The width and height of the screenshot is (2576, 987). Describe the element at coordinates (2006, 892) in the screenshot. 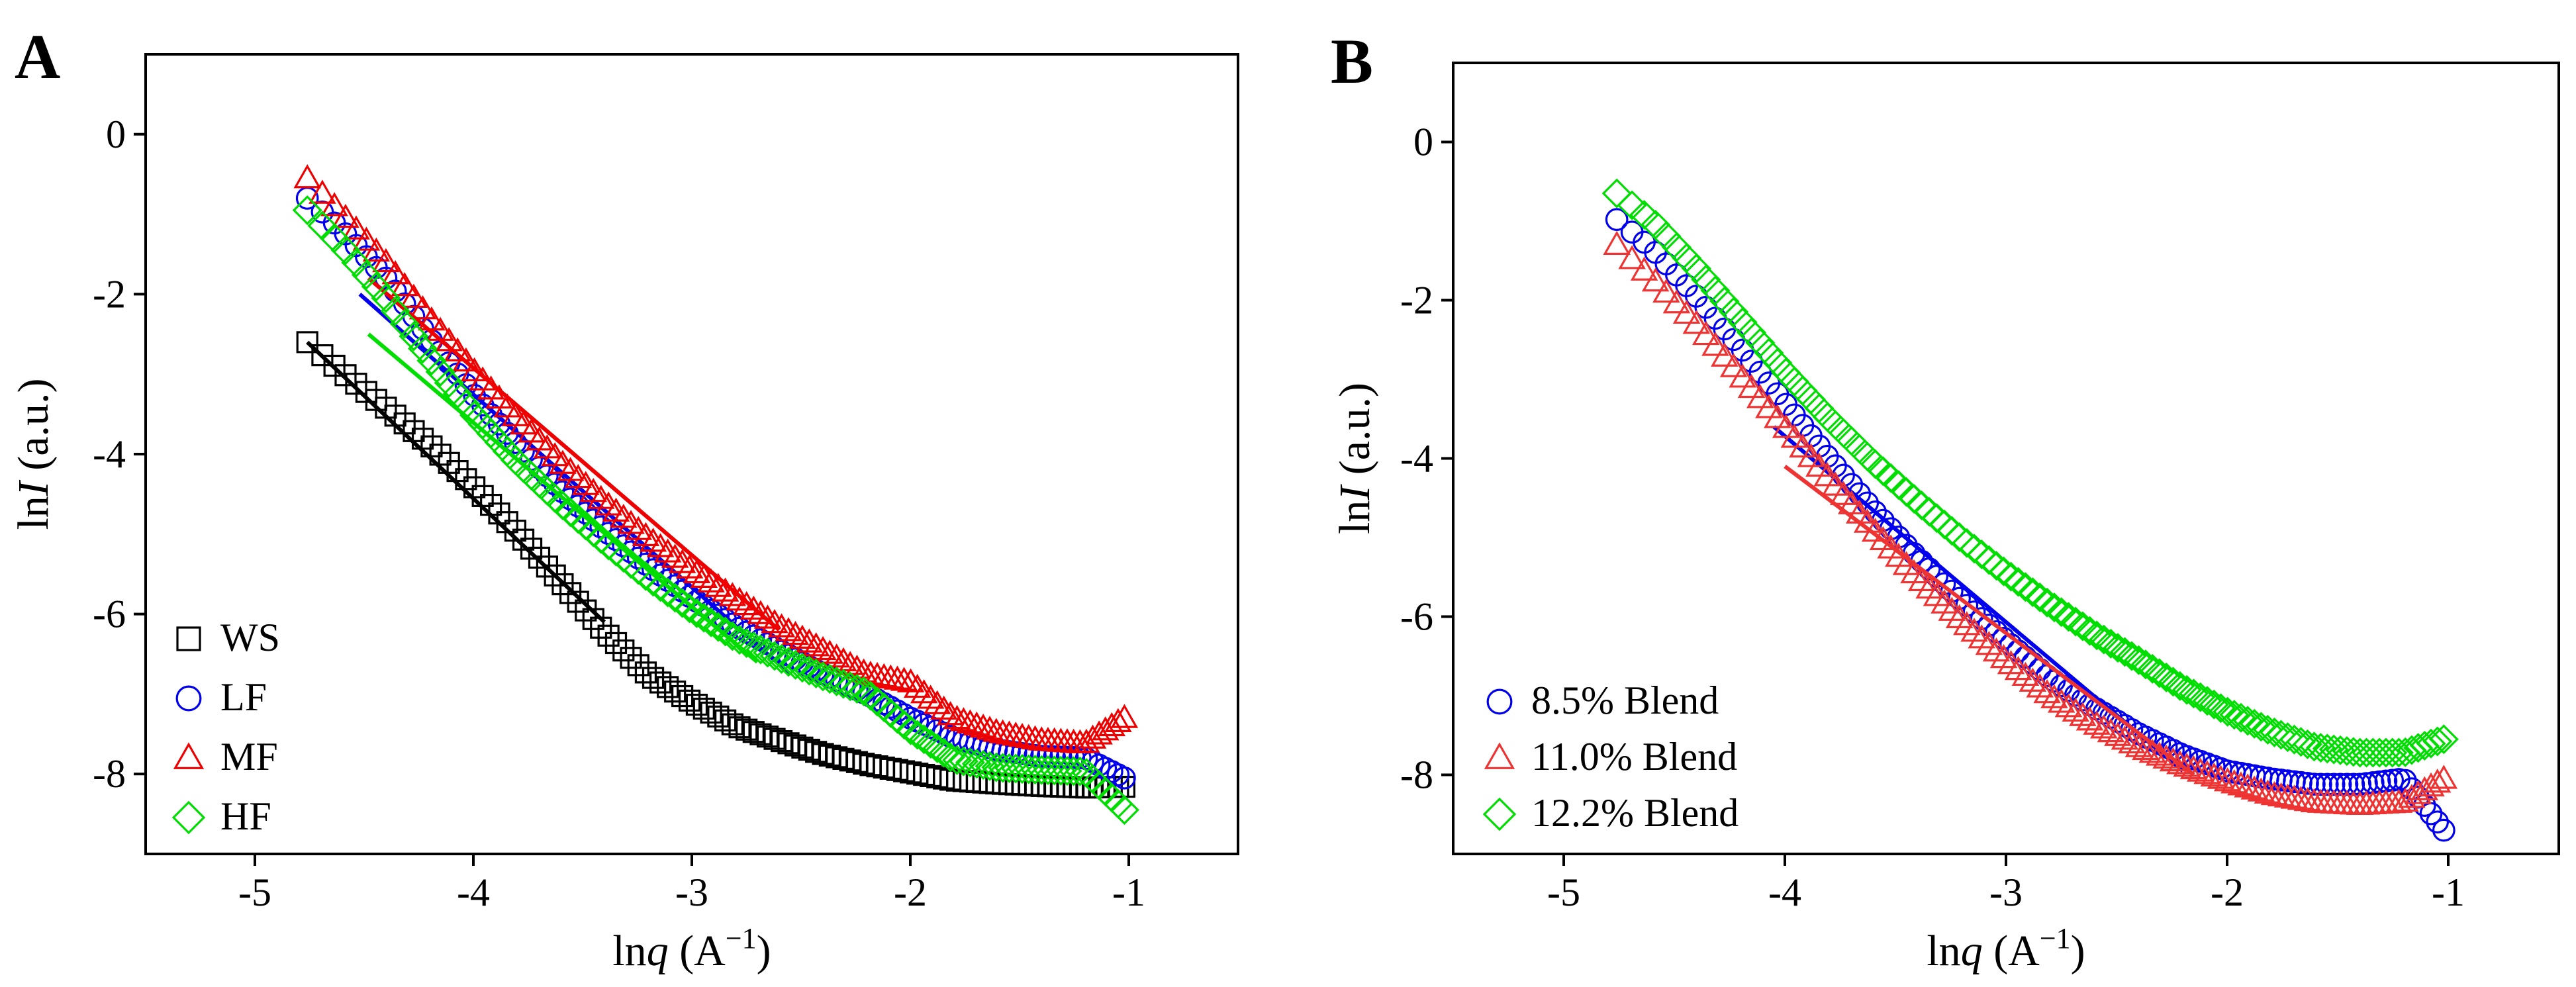

I see `x-tick-label: -3` at that location.